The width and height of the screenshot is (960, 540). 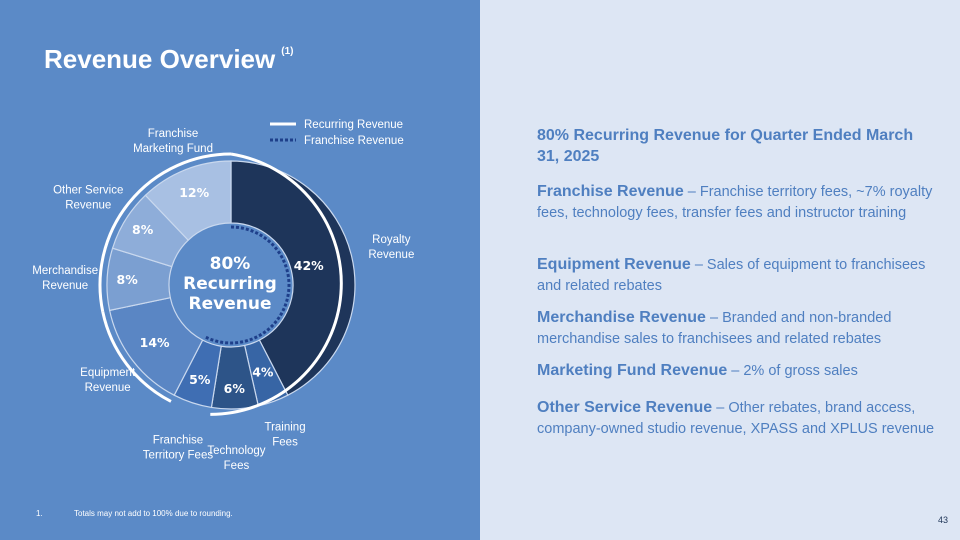 I want to click on legend-recurring-label: Recurring Revenue, so click(x=353, y=125).